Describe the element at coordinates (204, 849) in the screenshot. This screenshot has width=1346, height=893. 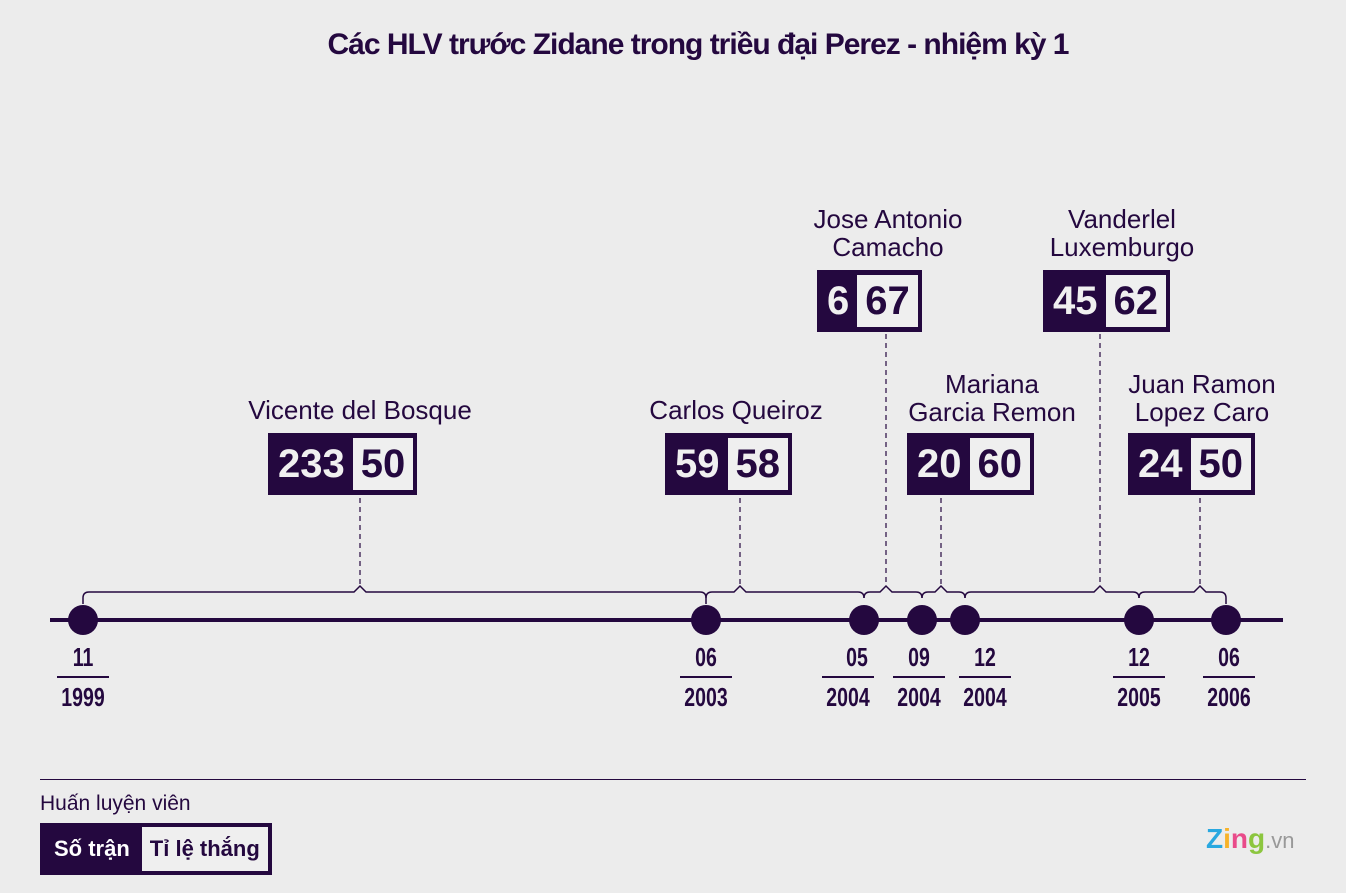
I see `legend-win-rate-label: Tỉ lệ thắng` at that location.